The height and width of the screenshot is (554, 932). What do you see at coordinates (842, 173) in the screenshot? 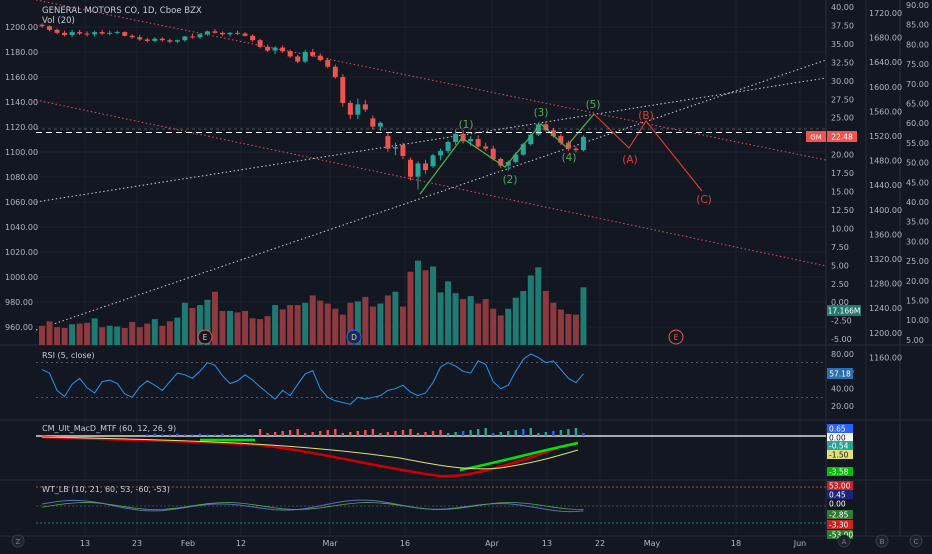
I see `mid-price-tick: 17.50` at bounding box center [842, 173].